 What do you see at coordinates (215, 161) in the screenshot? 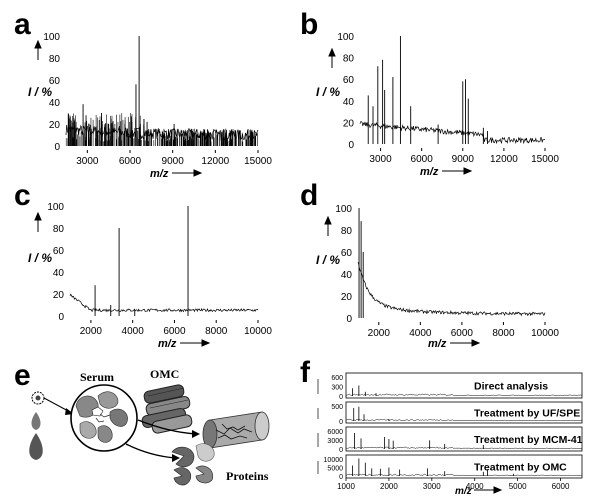
I see `x-tick-label: 12000` at bounding box center [215, 161].